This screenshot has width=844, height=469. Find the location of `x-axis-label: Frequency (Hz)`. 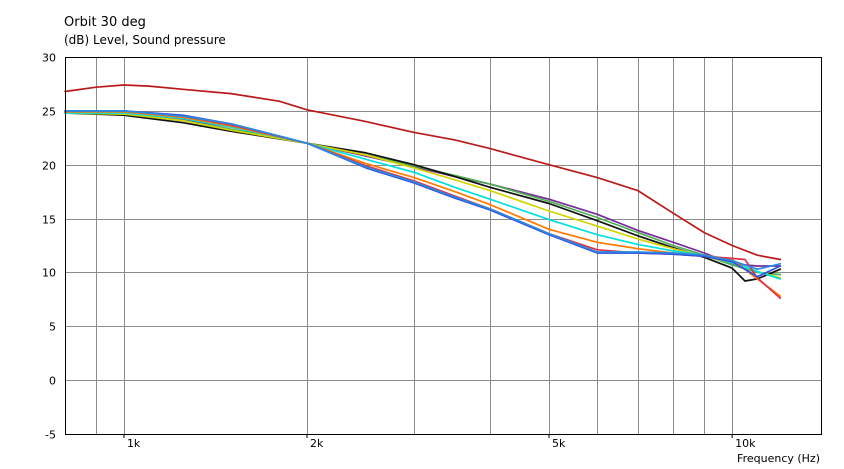

x-axis-label: Frequency (Hz) is located at coordinates (778, 458).